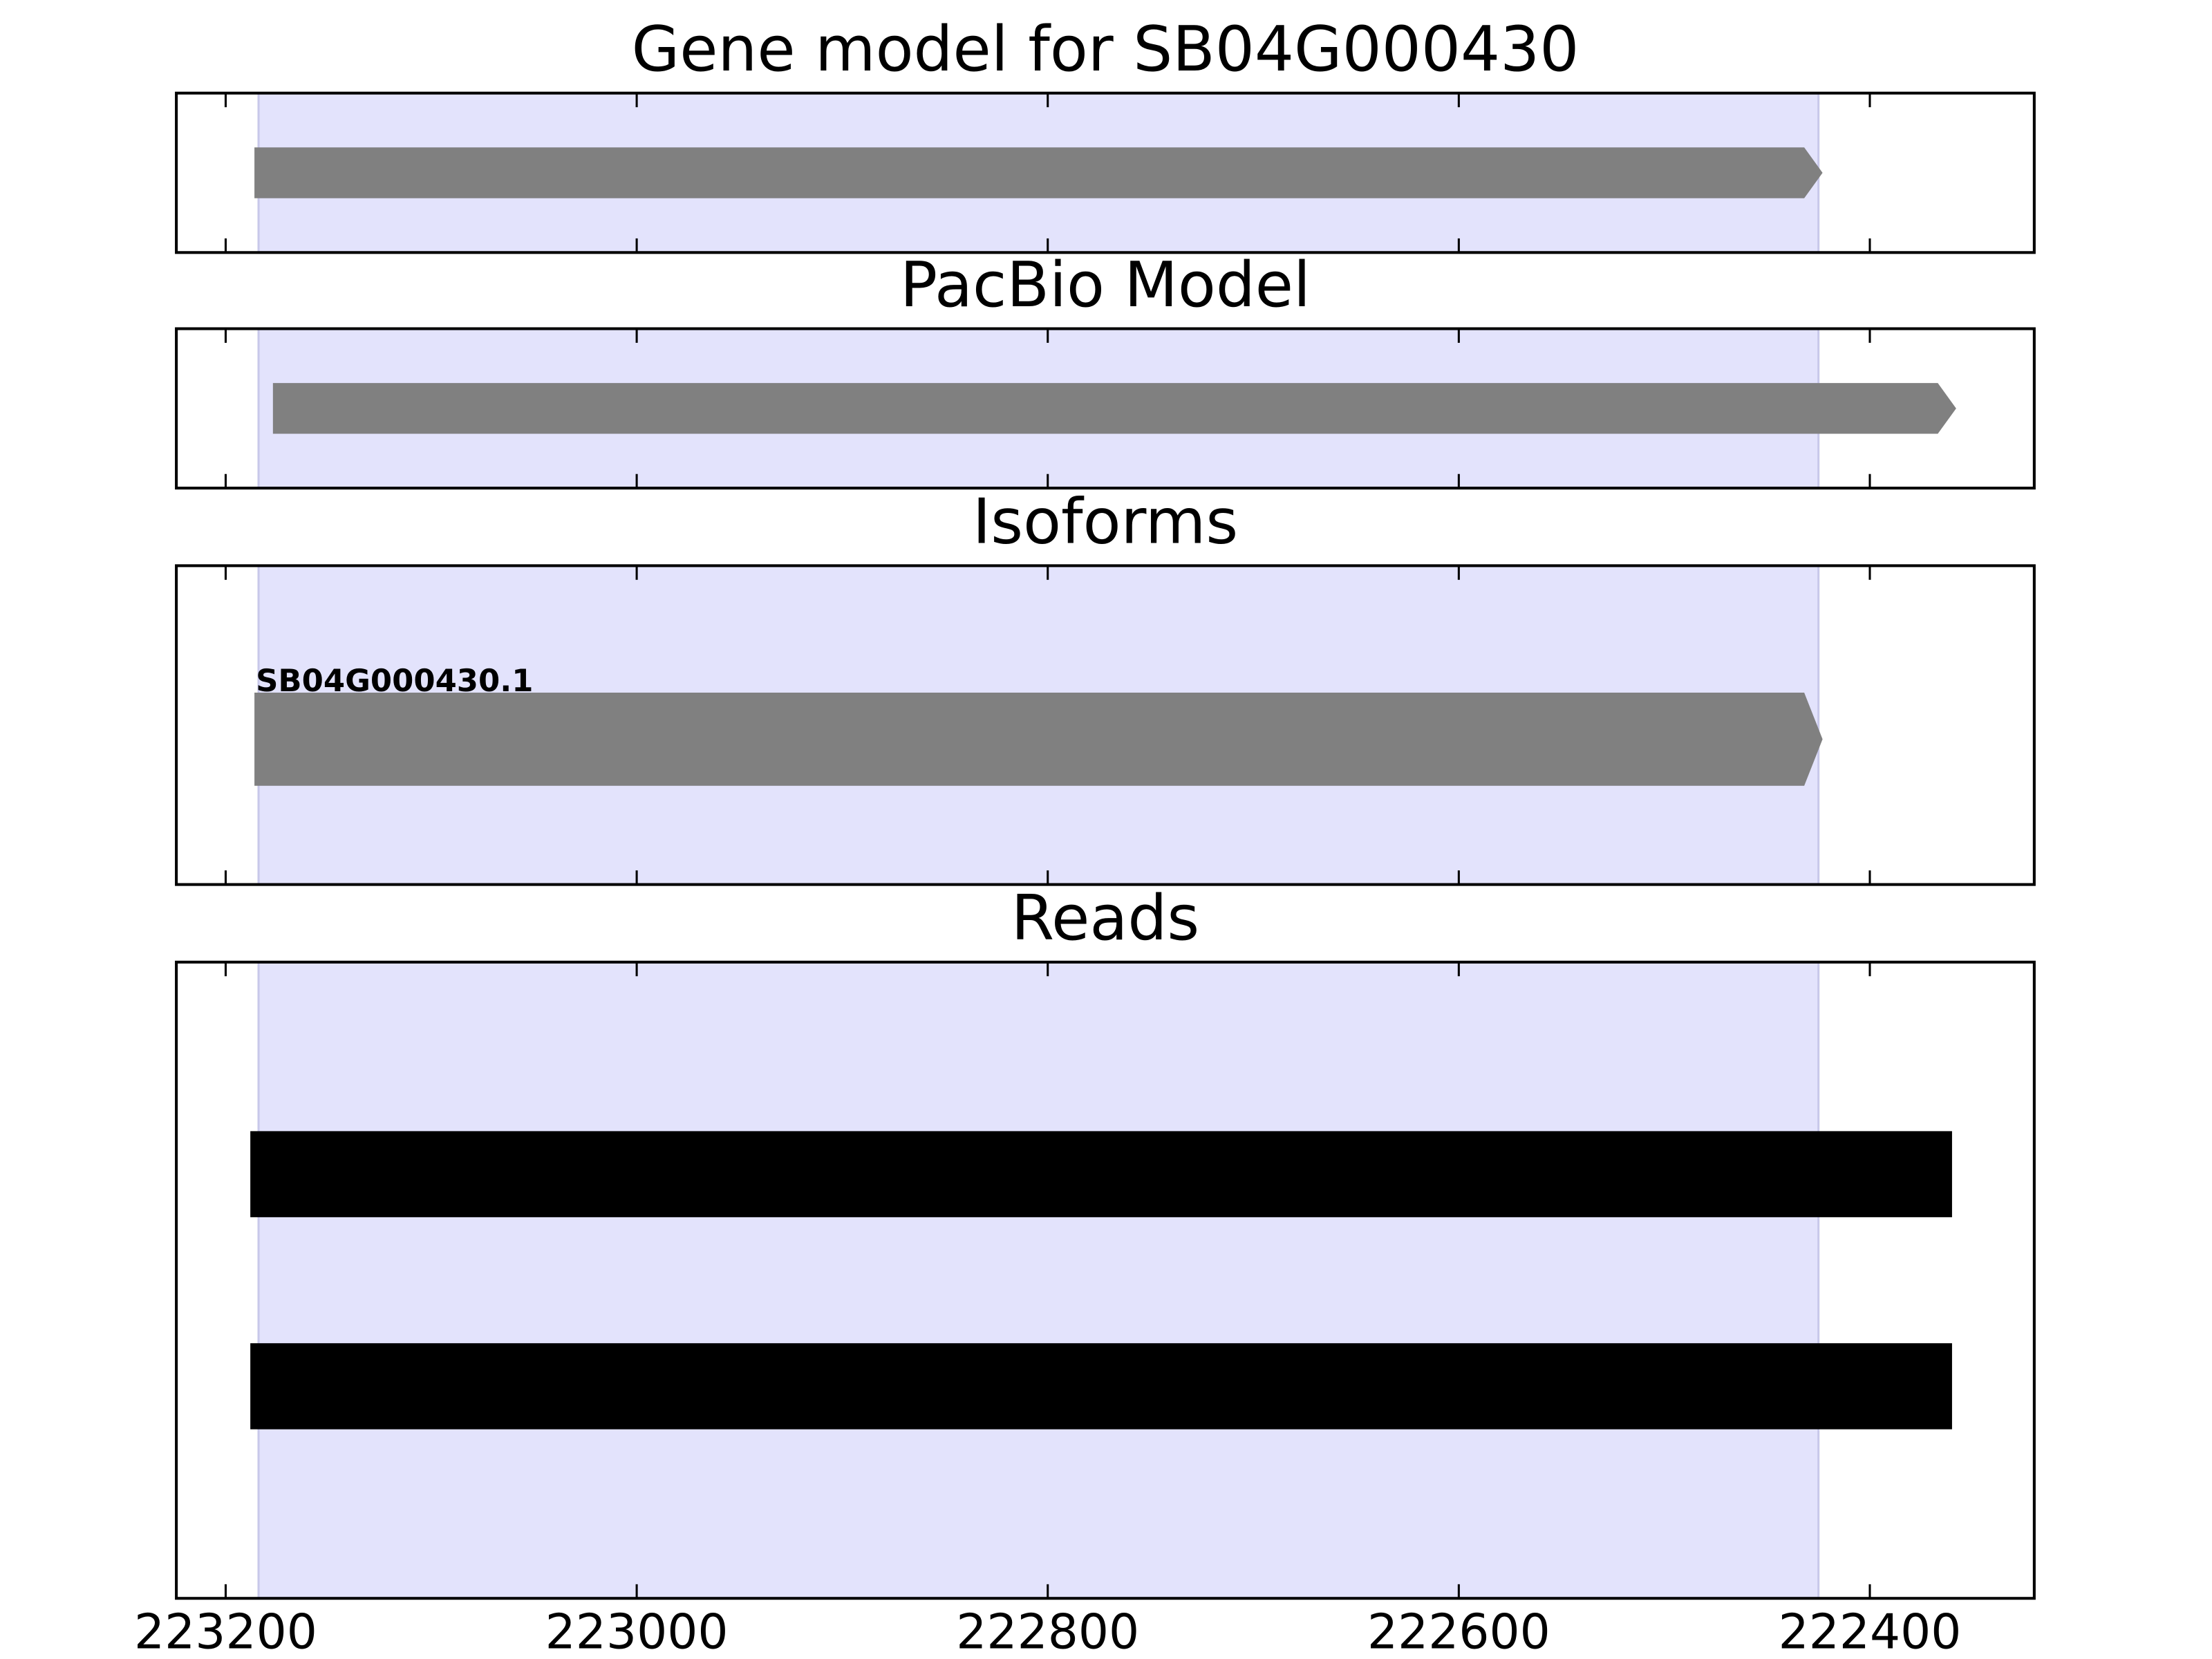 This screenshot has width=2212, height=1659. I want to click on panel-title: Reads, so click(1105, 919).